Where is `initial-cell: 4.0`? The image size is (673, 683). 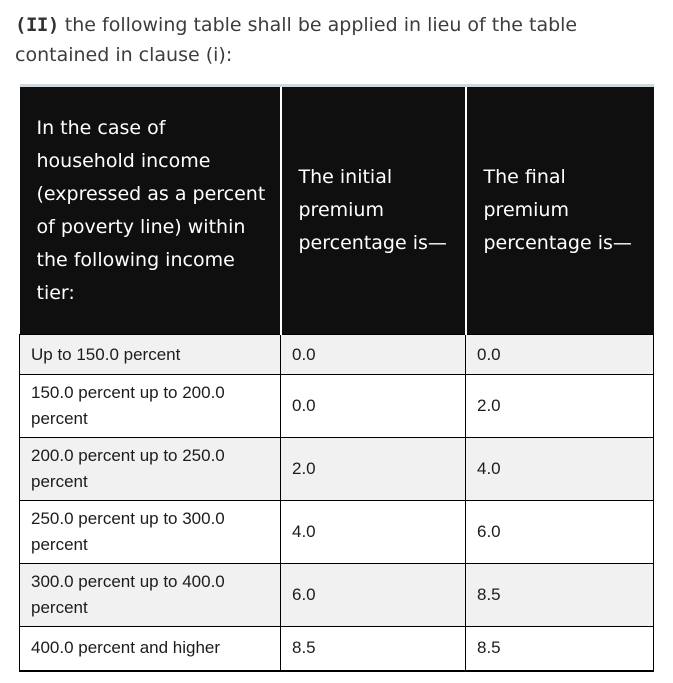
initial-cell: 4.0 is located at coordinates (373, 532).